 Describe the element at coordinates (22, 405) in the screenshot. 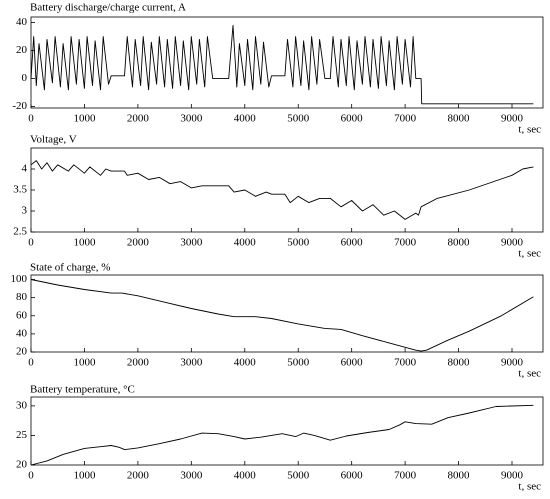

I see `y-tick-label: 30` at that location.